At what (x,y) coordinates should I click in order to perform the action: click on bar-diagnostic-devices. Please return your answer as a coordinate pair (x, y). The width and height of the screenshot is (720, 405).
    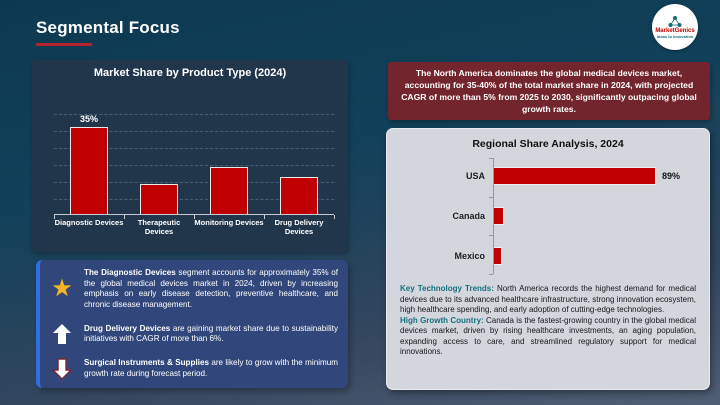
    Looking at the image, I should click on (89, 170).